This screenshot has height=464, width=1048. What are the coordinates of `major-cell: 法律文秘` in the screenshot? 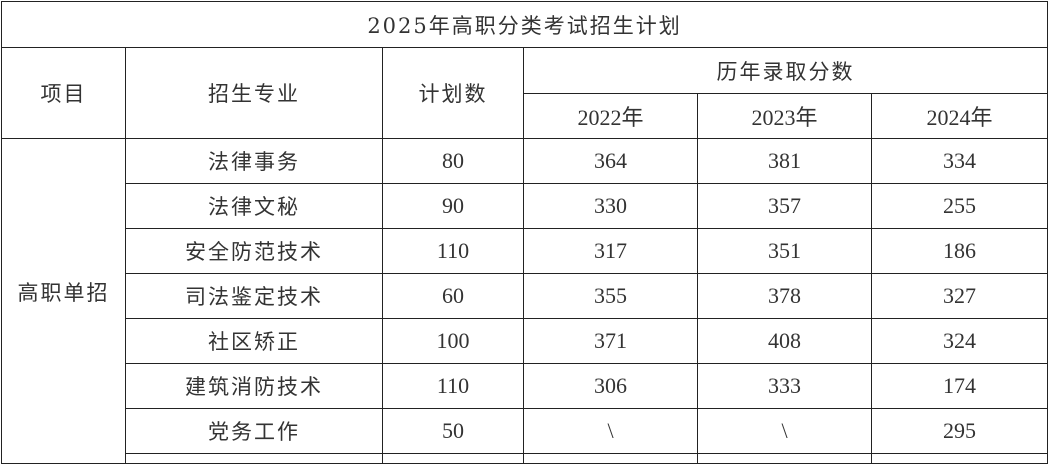 It's located at (254, 206).